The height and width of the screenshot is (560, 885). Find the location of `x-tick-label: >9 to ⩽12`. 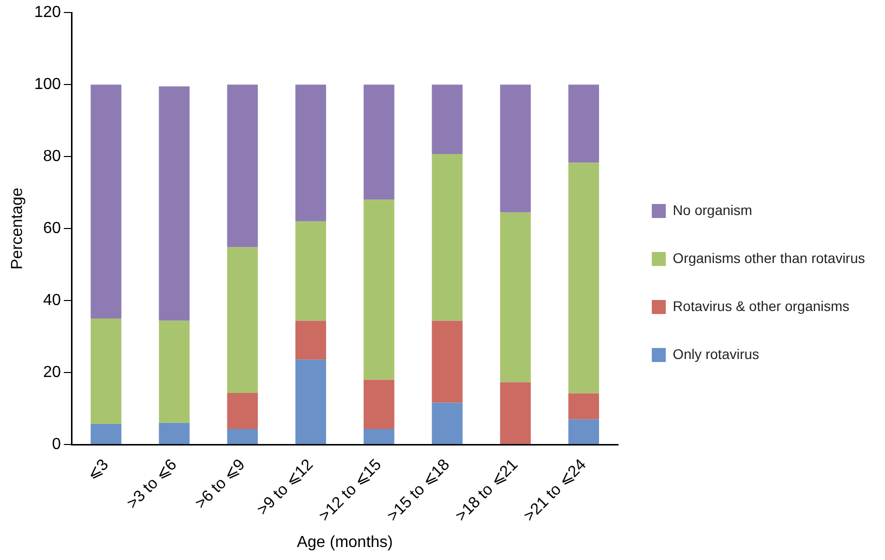

x-tick-label: >9 to ⩽12 is located at coordinates (285, 487).